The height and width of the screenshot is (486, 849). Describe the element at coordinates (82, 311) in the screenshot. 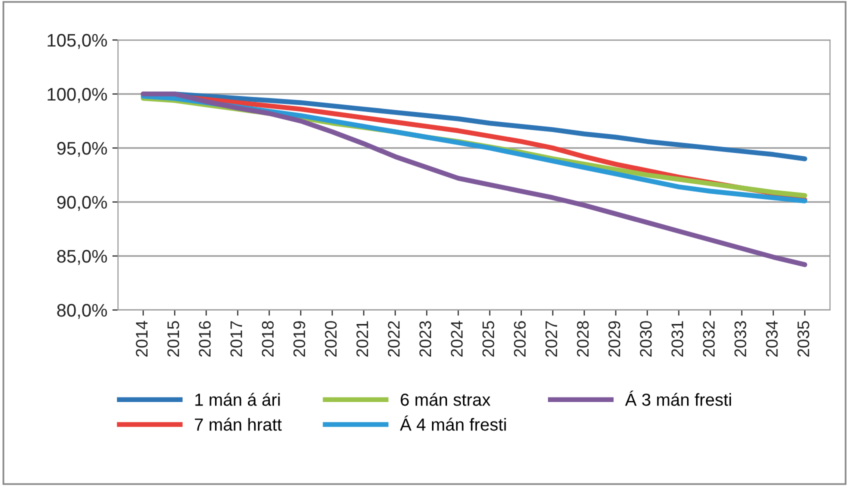

I see `y-tick-label: 80,0%` at that location.